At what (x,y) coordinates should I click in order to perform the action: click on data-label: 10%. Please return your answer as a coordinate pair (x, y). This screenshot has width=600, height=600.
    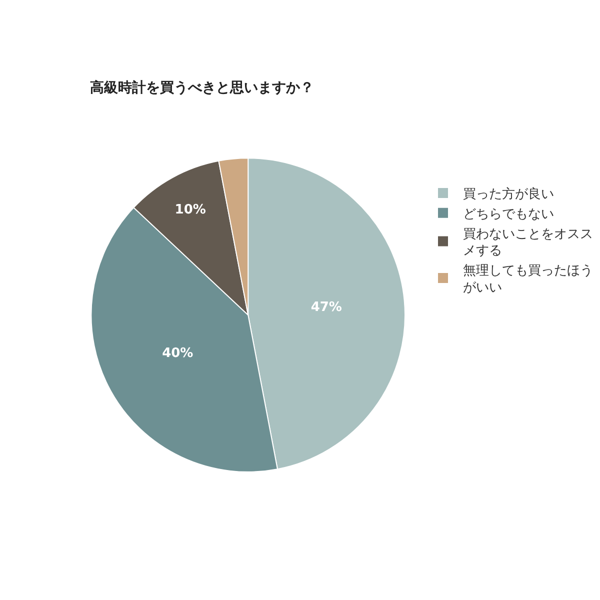
    Looking at the image, I should click on (190, 210).